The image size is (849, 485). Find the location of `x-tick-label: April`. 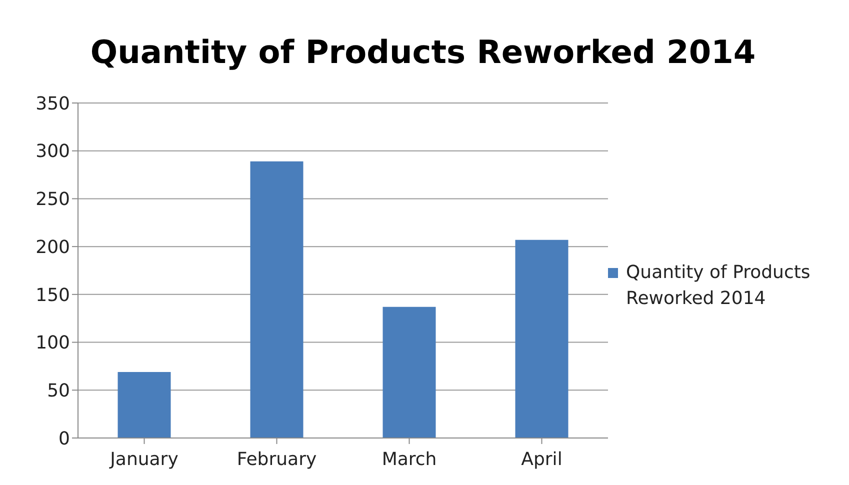

x-tick-label: April is located at coordinates (541, 459).